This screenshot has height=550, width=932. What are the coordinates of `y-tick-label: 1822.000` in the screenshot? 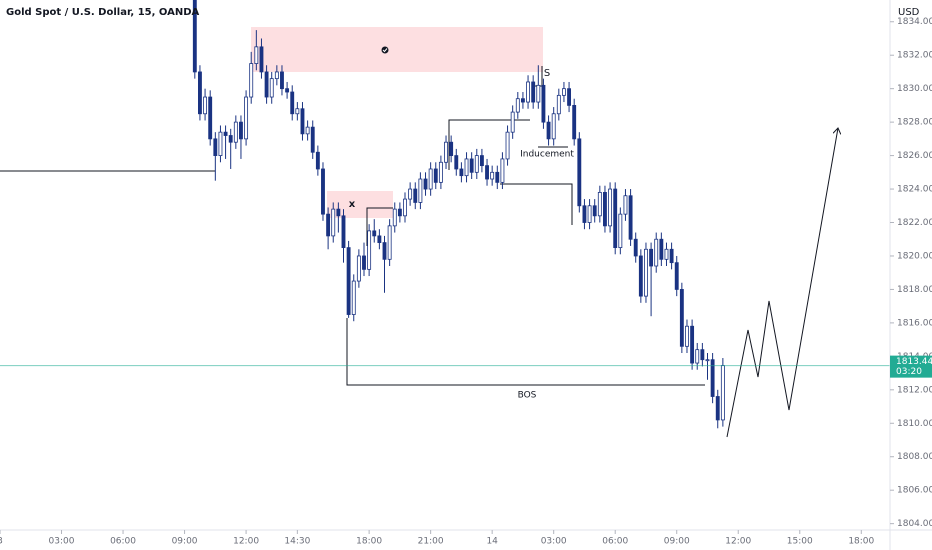 It's located at (914, 223).